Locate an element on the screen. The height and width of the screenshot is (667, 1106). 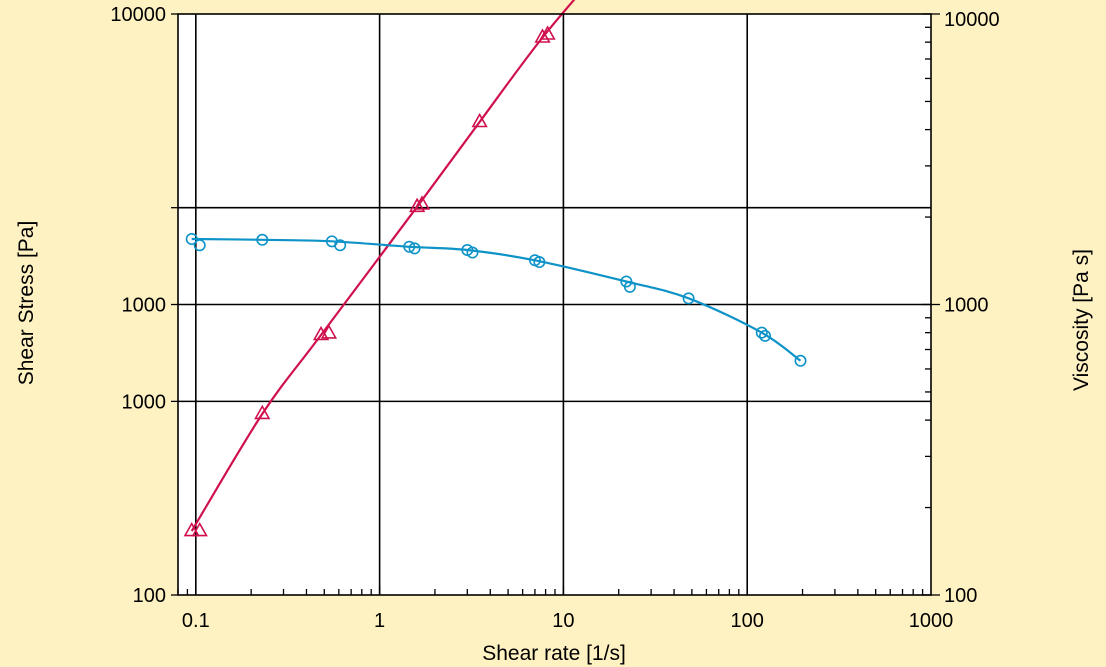
y-tick-label: 10000 is located at coordinates (138, 15).